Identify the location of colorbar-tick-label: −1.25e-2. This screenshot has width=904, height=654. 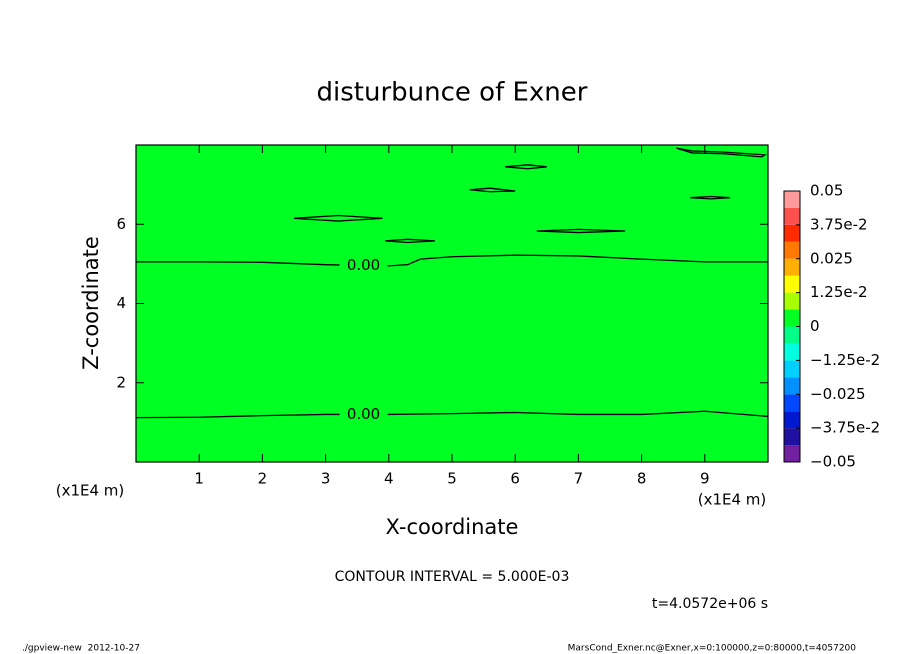
(845, 360).